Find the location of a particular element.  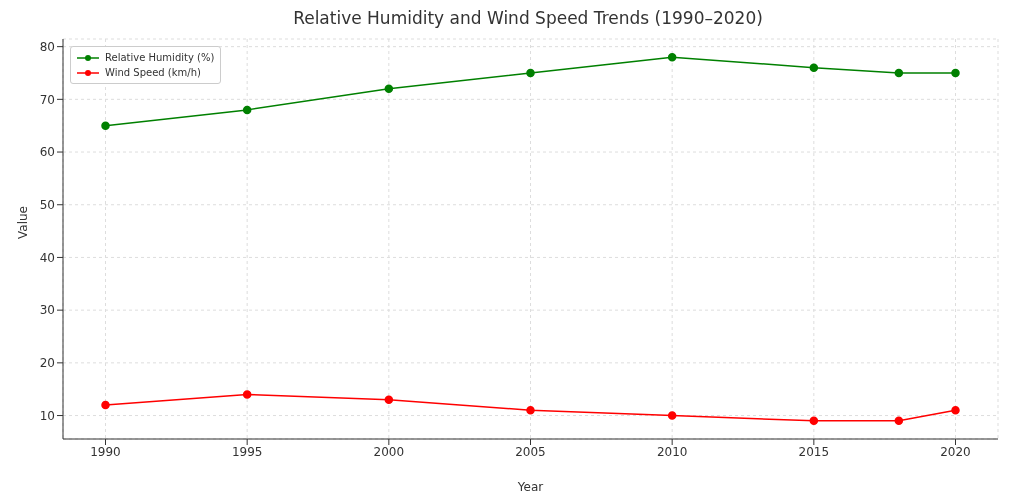

y-tick-label: 10 is located at coordinates (47, 415).